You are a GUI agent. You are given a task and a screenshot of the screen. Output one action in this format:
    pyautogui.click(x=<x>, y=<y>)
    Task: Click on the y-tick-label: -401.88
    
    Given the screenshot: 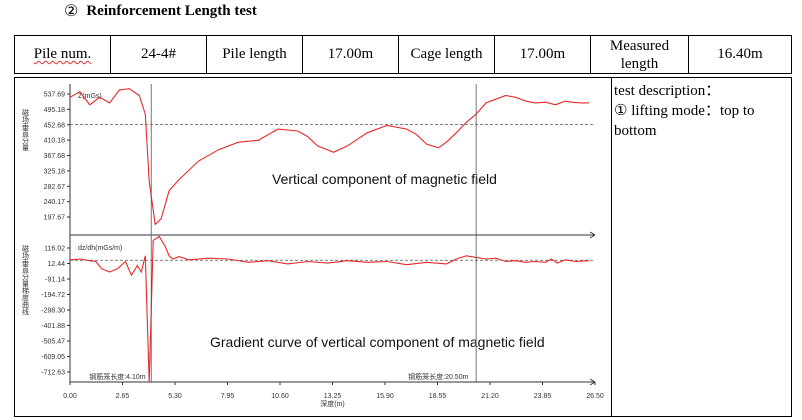 What is the action you would take?
    pyautogui.click(x=53, y=326)
    